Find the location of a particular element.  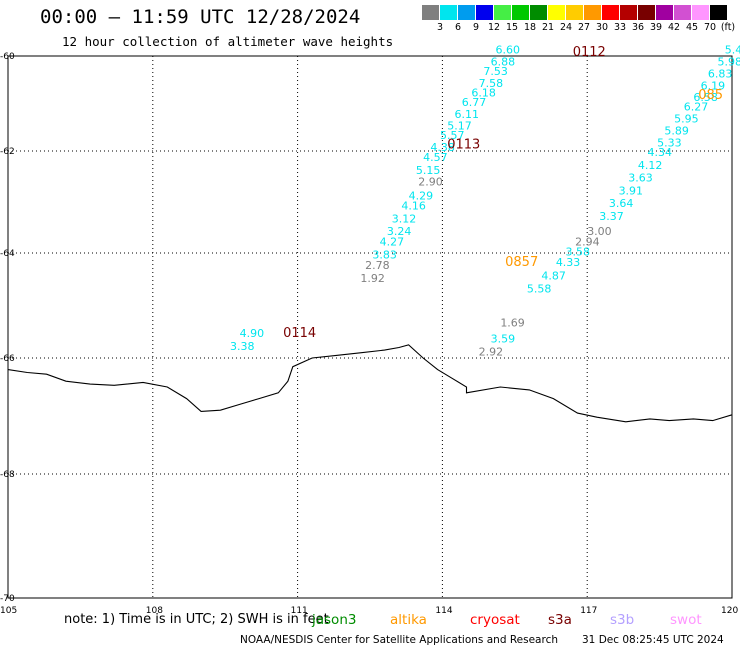

pass-time-label: 0857 is located at coordinates (521, 262).